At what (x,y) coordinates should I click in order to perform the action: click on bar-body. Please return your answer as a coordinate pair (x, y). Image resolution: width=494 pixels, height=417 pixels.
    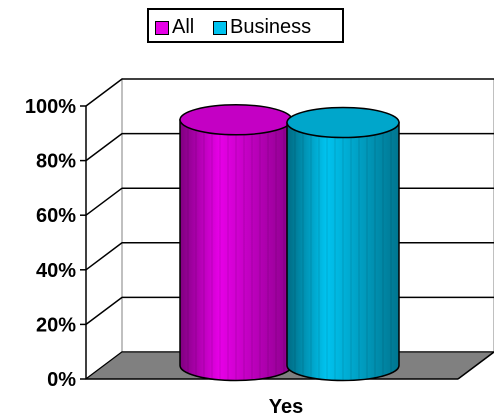
    Looking at the image, I should click on (343, 251).